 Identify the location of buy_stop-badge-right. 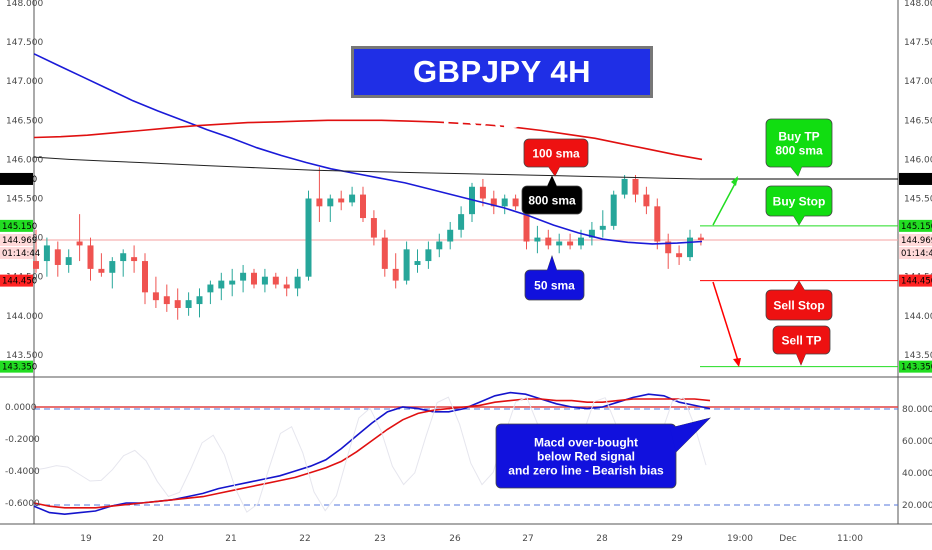
(915, 225).